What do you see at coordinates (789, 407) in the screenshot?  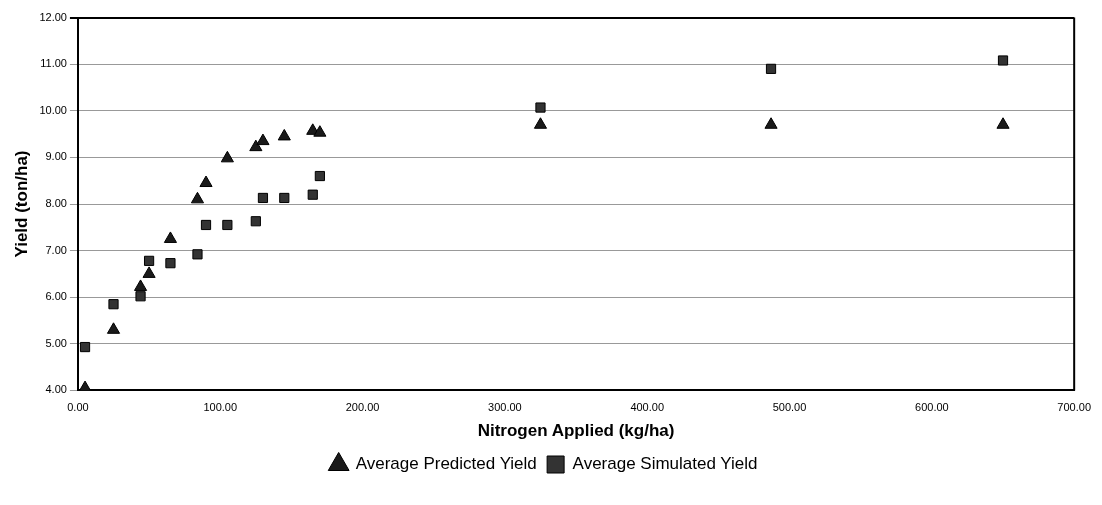 I see `x-tick-label: 500.00` at bounding box center [789, 407].